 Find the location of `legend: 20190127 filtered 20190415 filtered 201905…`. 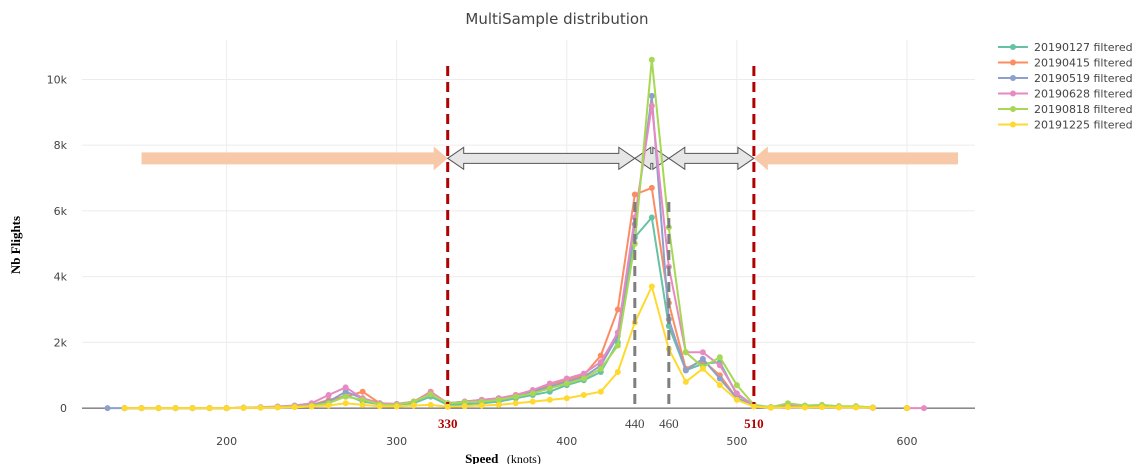

legend: 20190127 filtered 20190415 filtered 201905… is located at coordinates (1065, 86).